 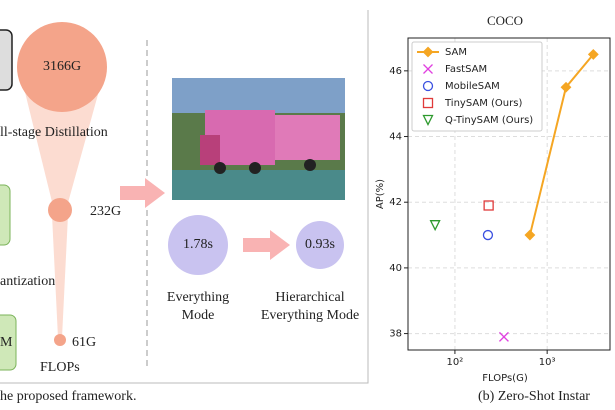 What do you see at coordinates (466, 69) in the screenshot?
I see `legend-label: FastSAM` at bounding box center [466, 69].